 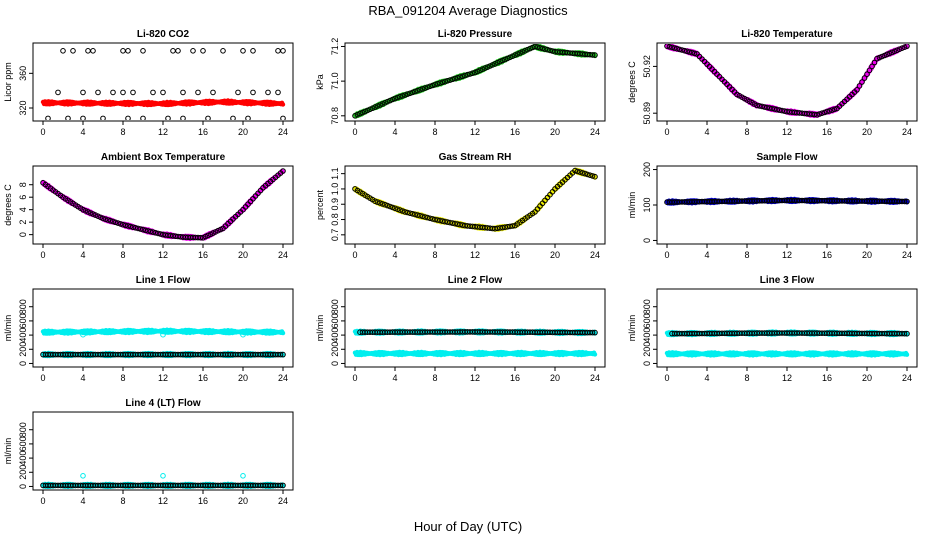 I want to click on series-upper, so click(x=163, y=331).